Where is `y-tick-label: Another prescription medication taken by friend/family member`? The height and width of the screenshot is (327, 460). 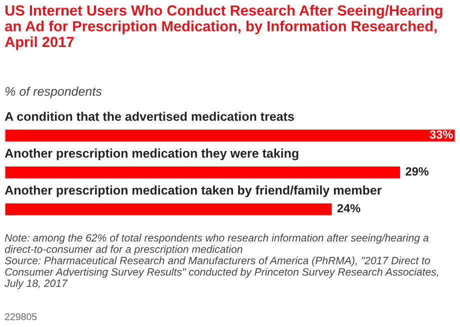
y-tick-label: Another prescription medication taken by friend/family member is located at coordinates (193, 191).